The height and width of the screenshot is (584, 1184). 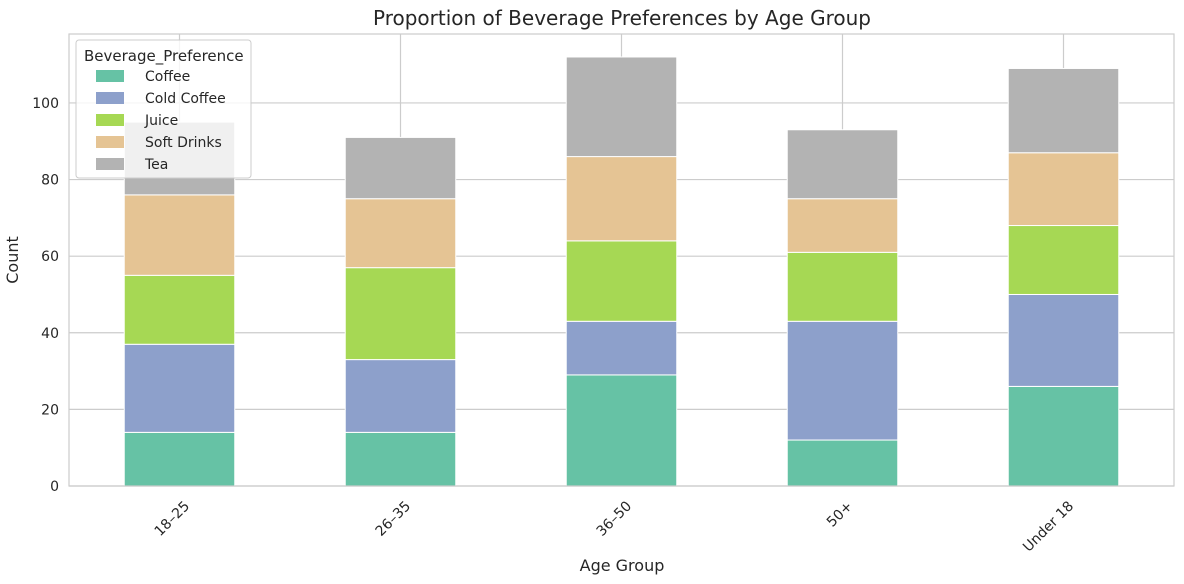 I want to click on x-tick-label: 18–25, so click(x=172, y=518).